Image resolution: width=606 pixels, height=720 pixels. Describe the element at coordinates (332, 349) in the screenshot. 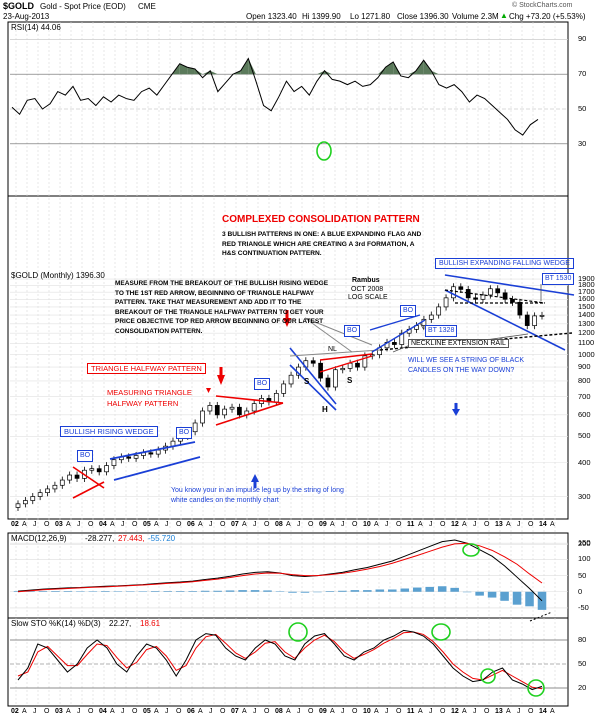

I see `neckline-nl: NL` at that location.